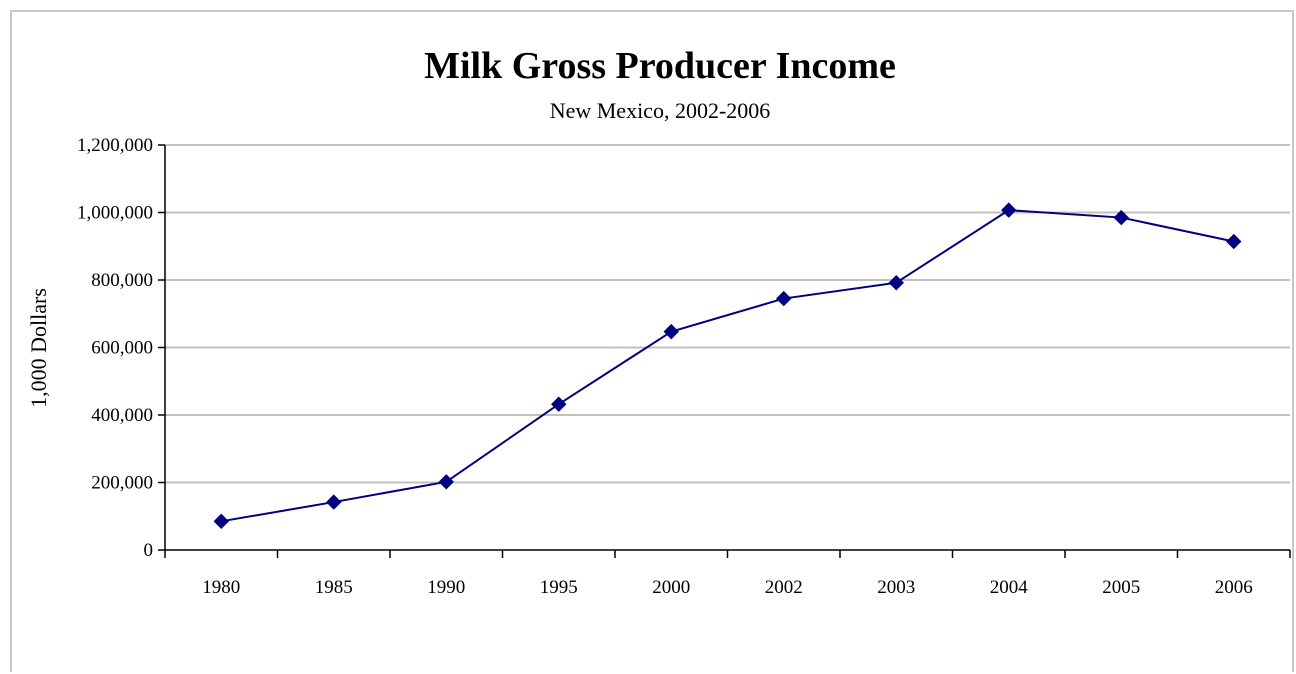  What do you see at coordinates (149, 550) in the screenshot?
I see `y-tick-label: 0` at bounding box center [149, 550].